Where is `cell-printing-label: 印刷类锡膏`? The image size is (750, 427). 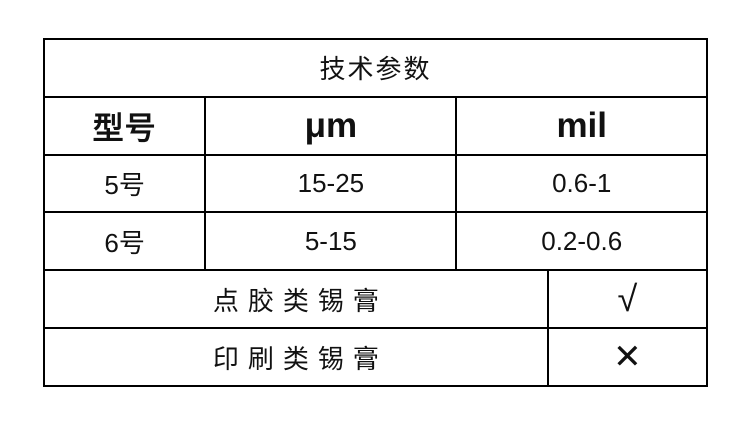
cell-printing-label: 印刷类锡膏 is located at coordinates (297, 357).